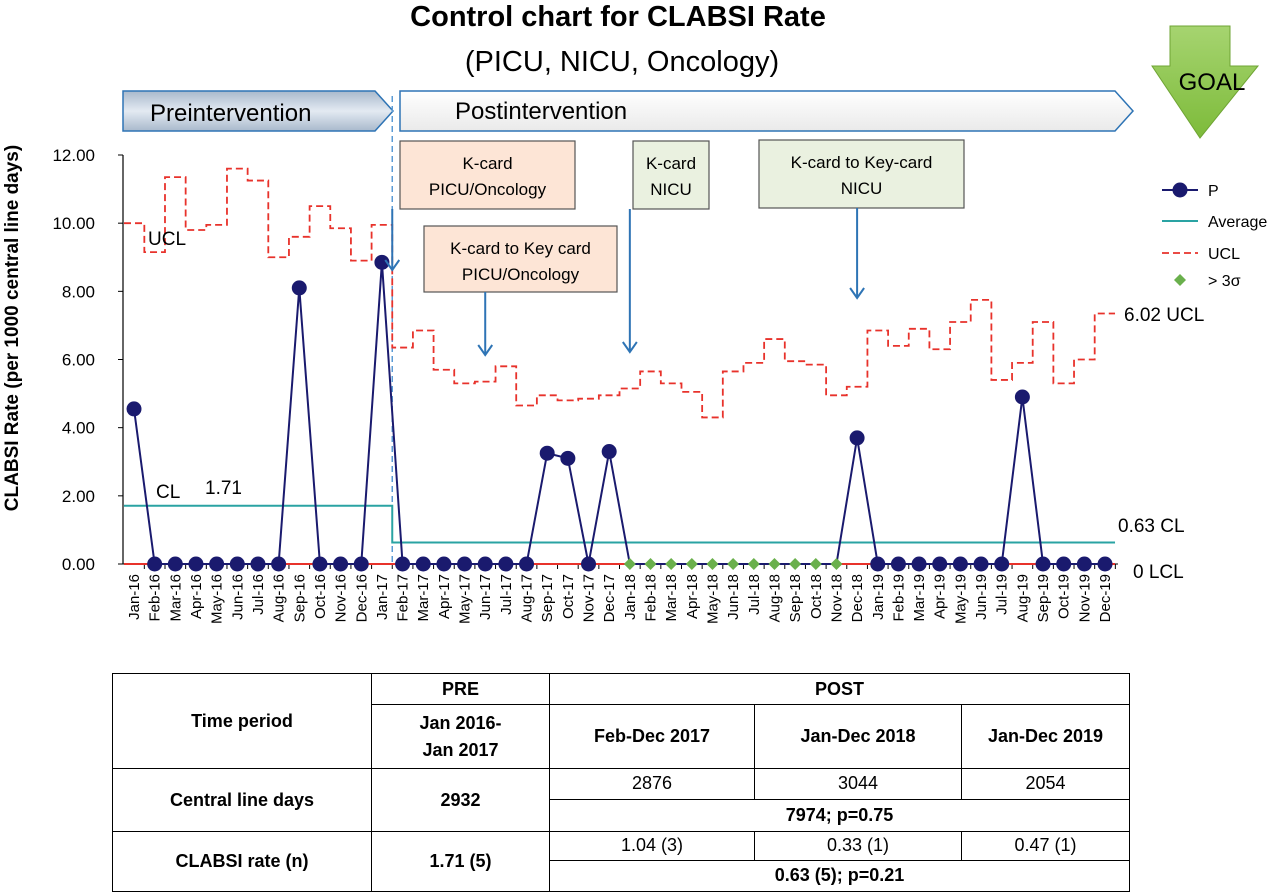  I want to click on table-rate-total-row: 0.63 (5); p=0.21, so click(622, 876).